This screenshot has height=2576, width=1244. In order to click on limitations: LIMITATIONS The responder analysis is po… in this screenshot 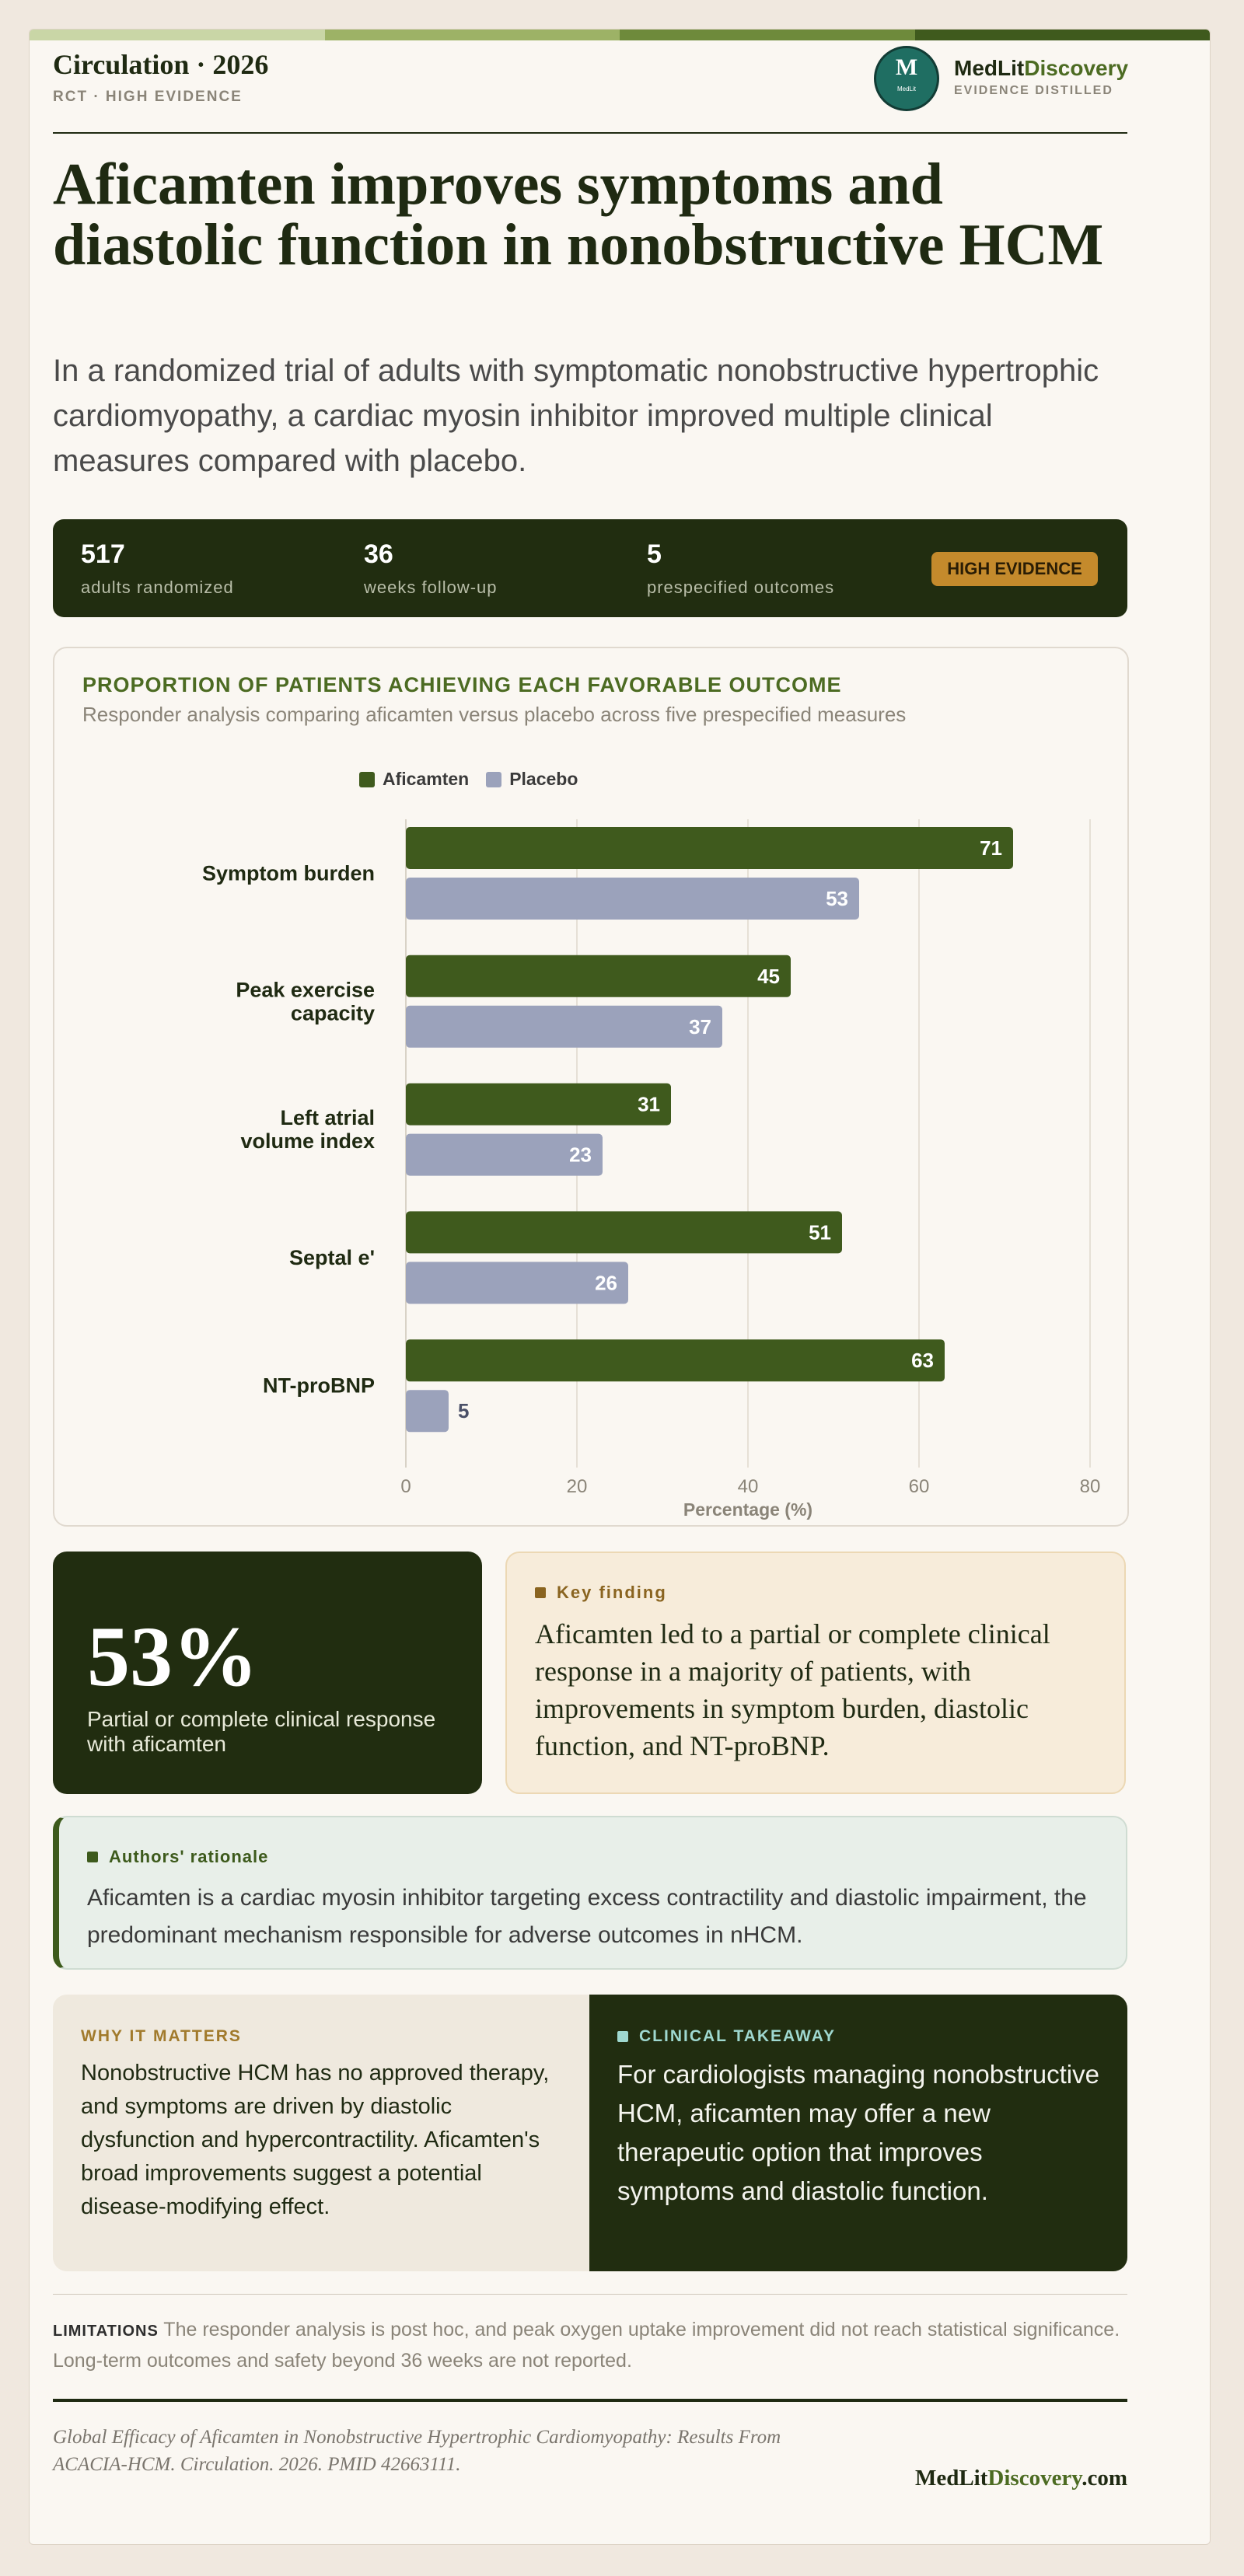, I will do `click(590, 2345)`.